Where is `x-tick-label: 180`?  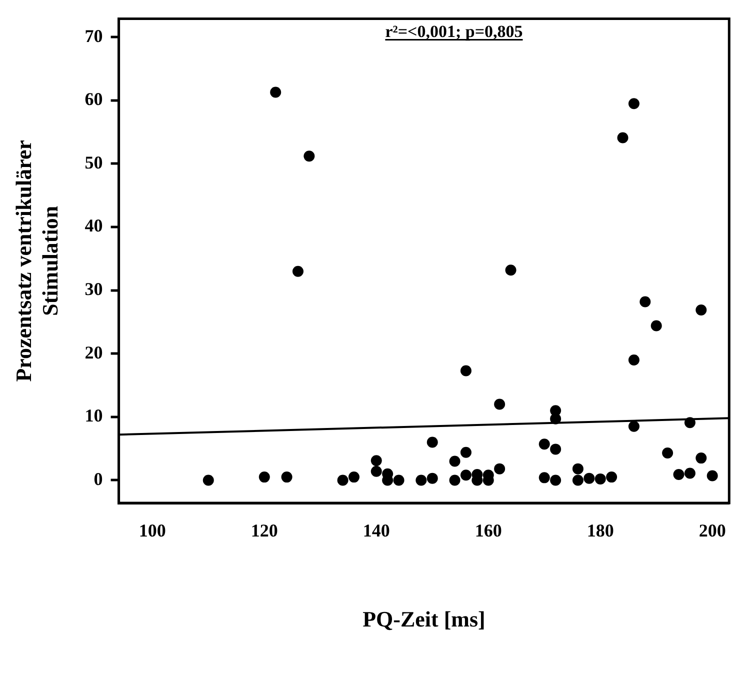
x-tick-label: 180 is located at coordinates (600, 530).